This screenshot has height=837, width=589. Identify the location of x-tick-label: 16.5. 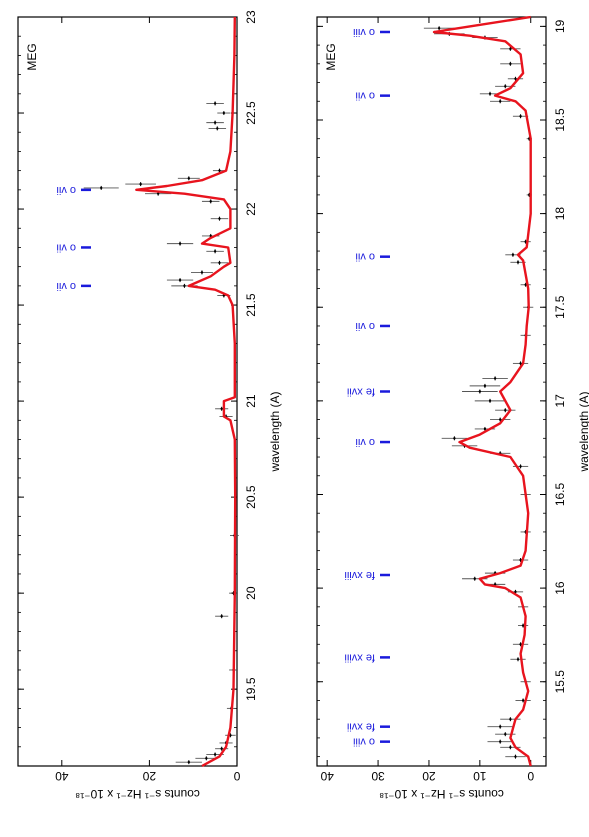
(560, 494).